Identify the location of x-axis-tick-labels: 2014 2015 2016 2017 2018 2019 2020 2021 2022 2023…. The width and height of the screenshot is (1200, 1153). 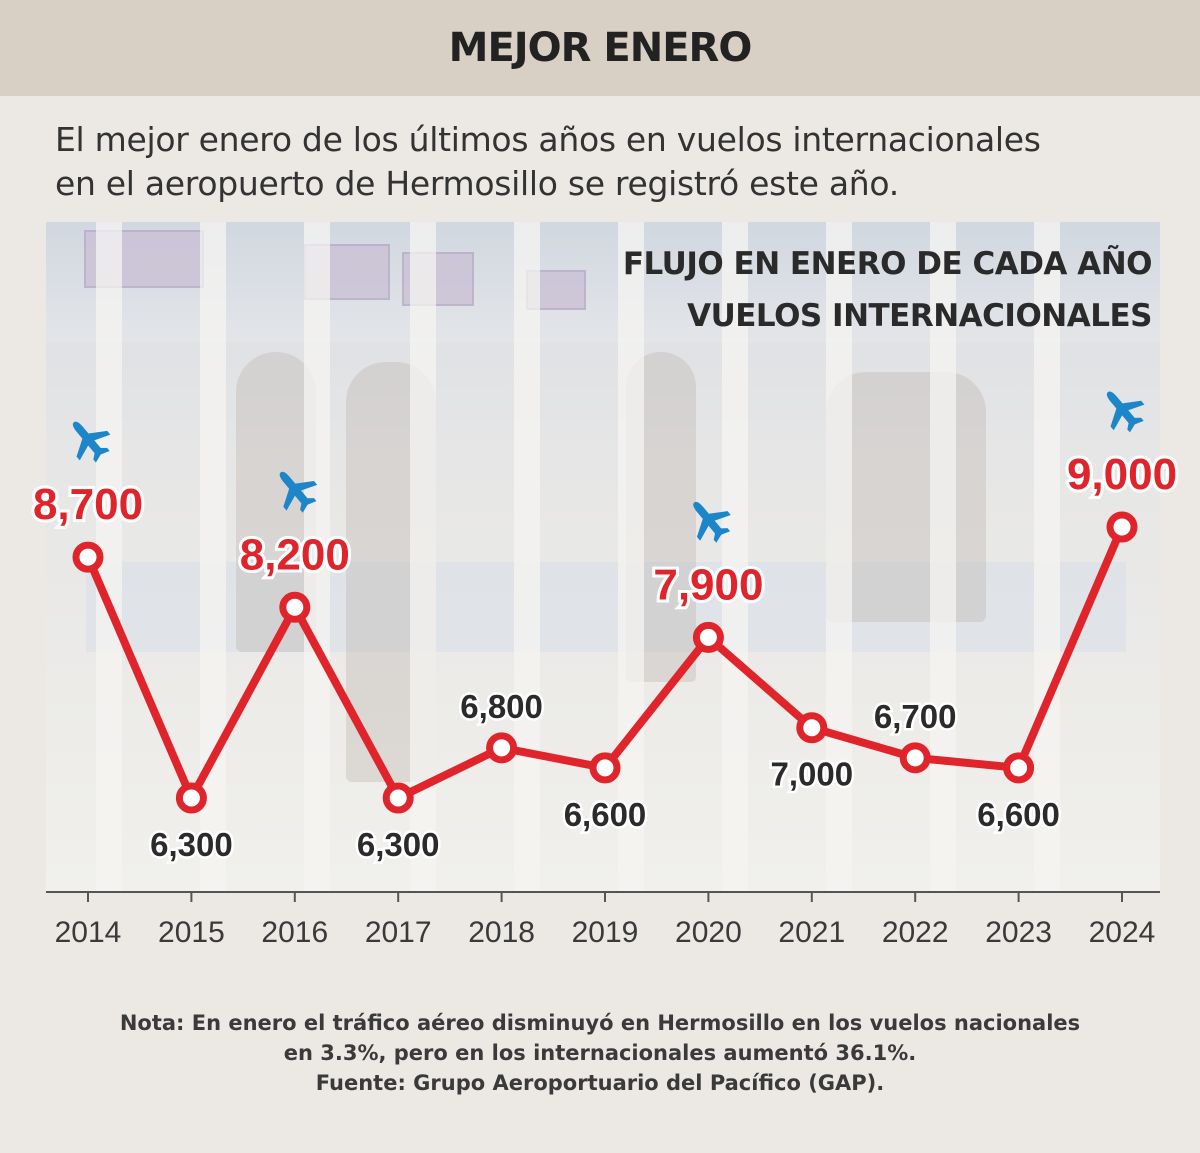
(605, 932).